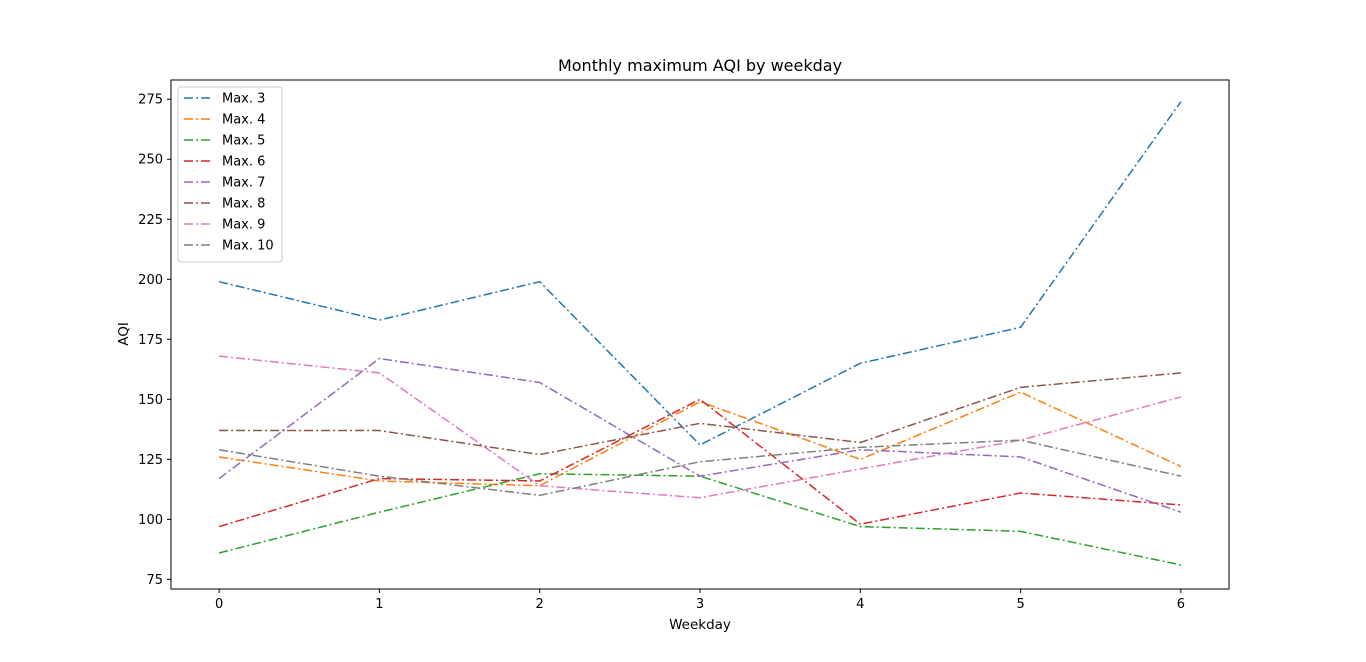 The image size is (1366, 662). I want to click on y-tick-label: 225, so click(150, 220).